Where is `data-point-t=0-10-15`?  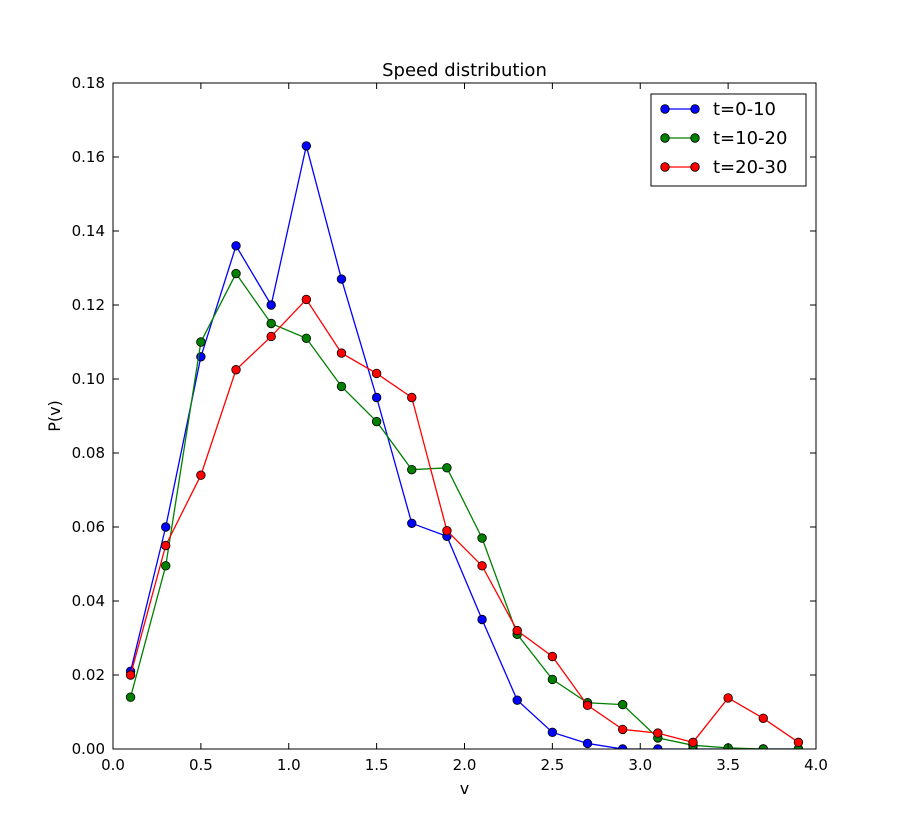
data-point-t=0-10-15 is located at coordinates (658, 746).